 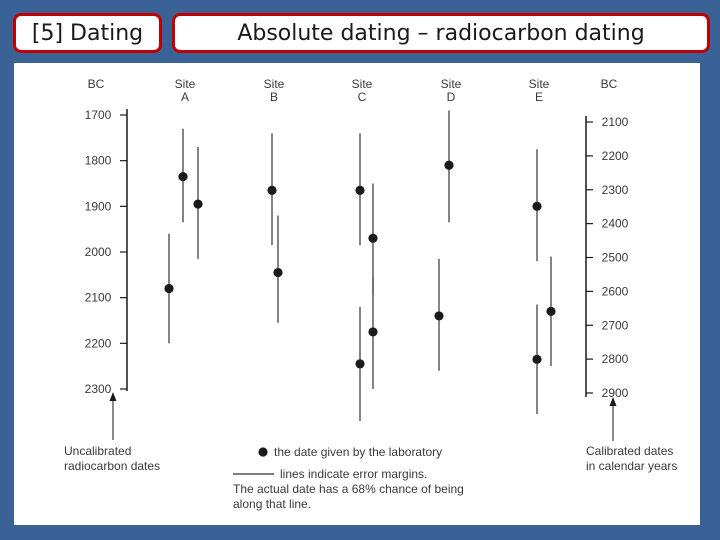 What do you see at coordinates (98, 115) in the screenshot?
I see `left-axis-tick-label: 1700` at bounding box center [98, 115].